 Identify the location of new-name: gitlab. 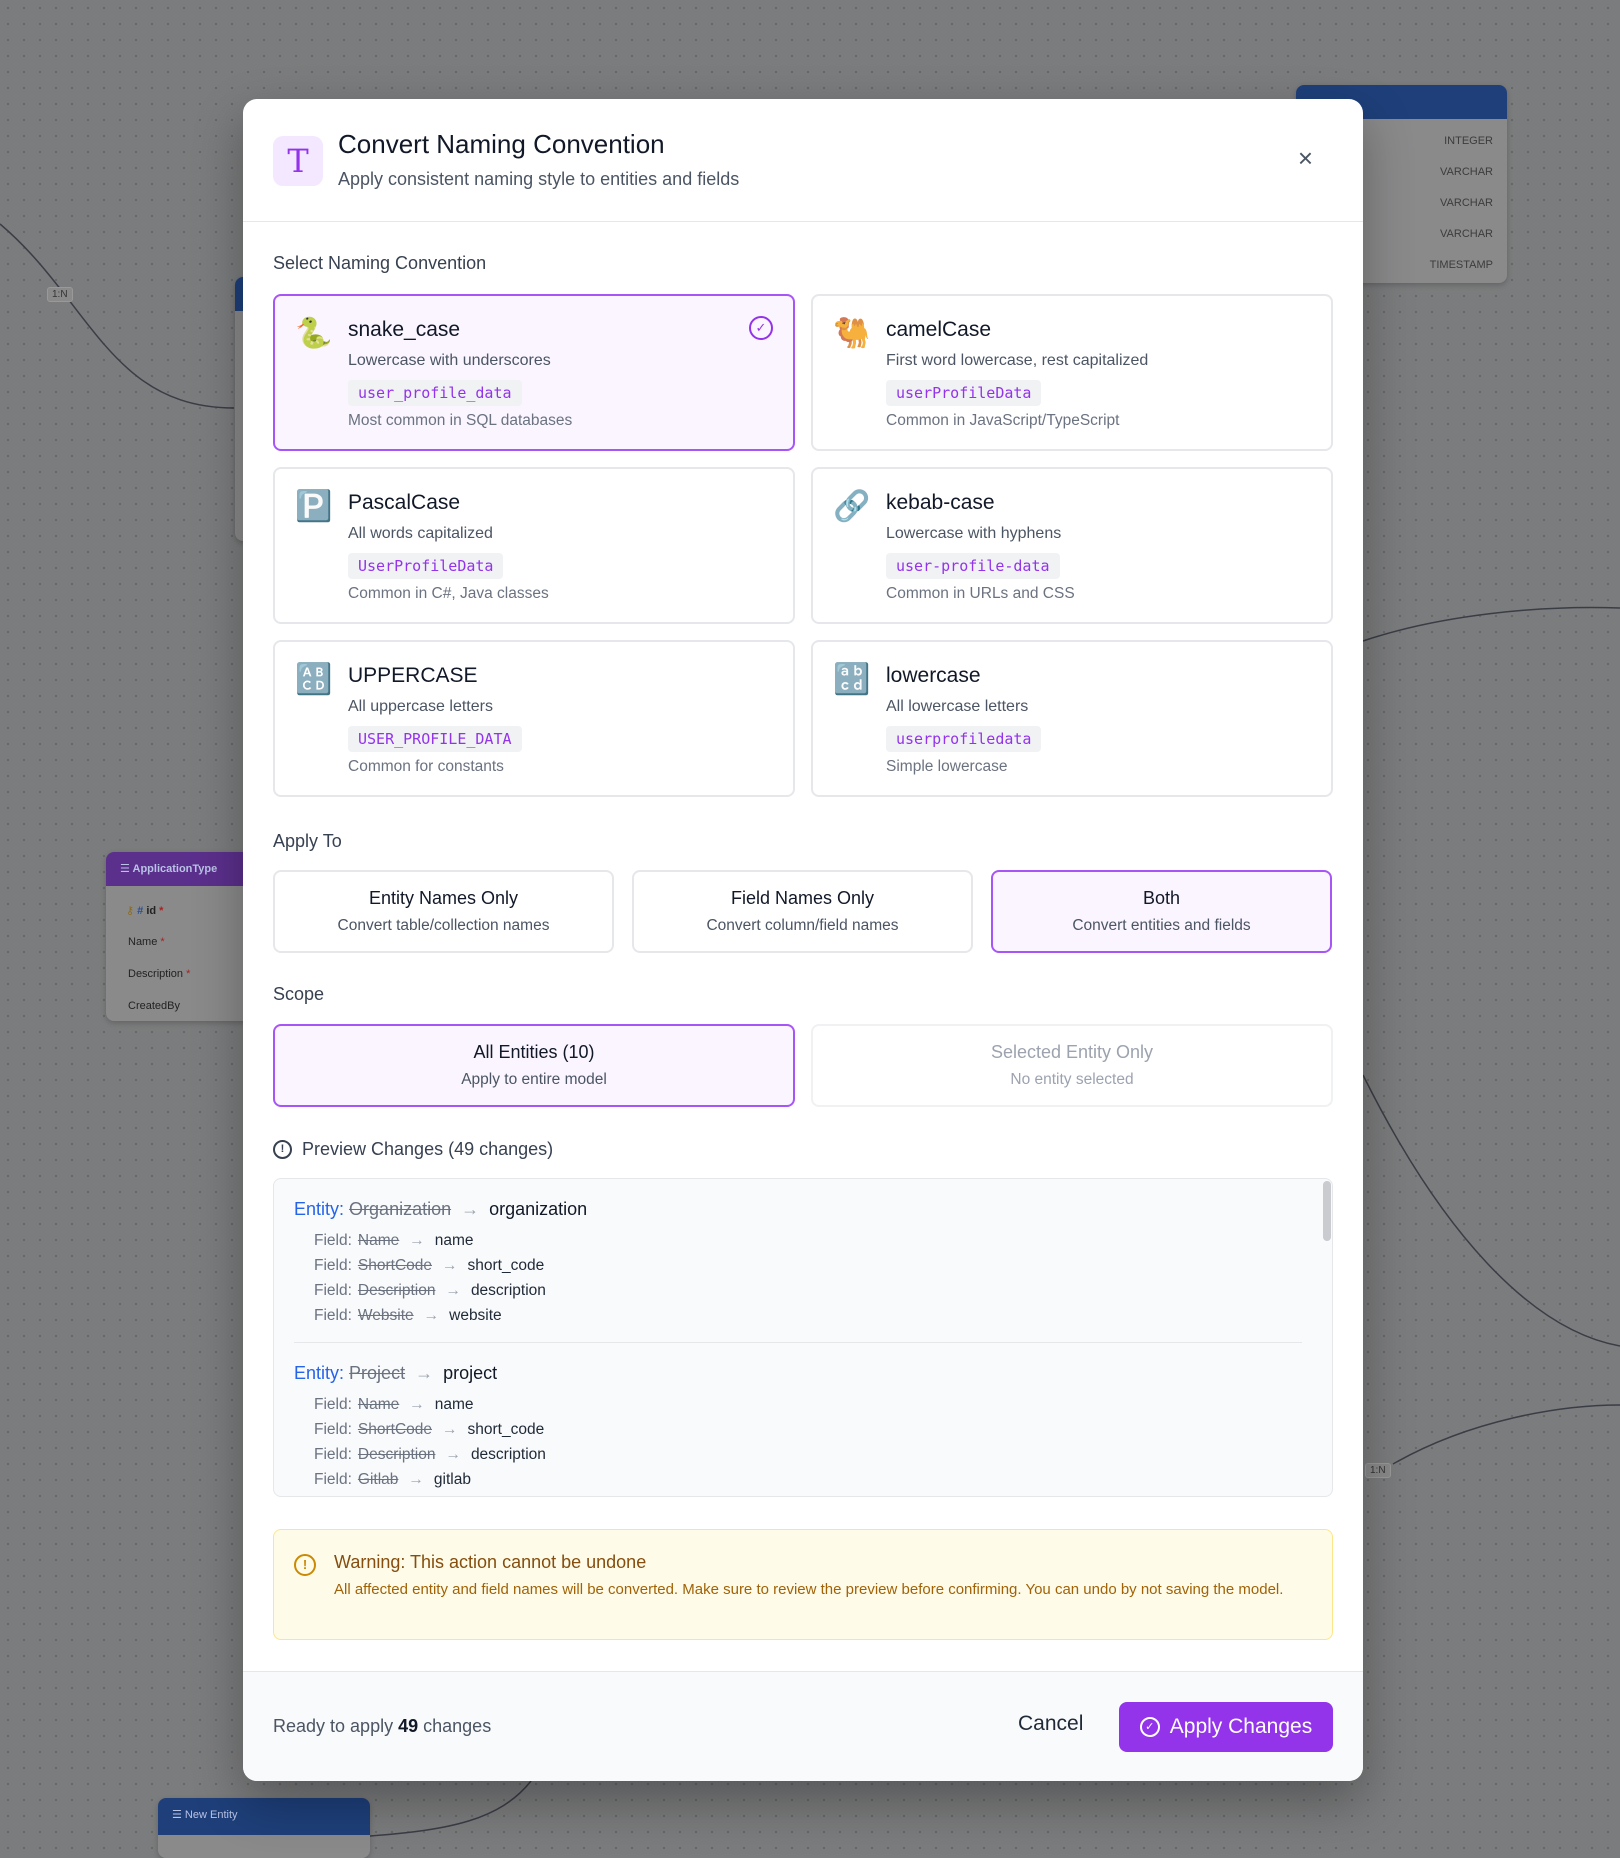
(452, 1479).